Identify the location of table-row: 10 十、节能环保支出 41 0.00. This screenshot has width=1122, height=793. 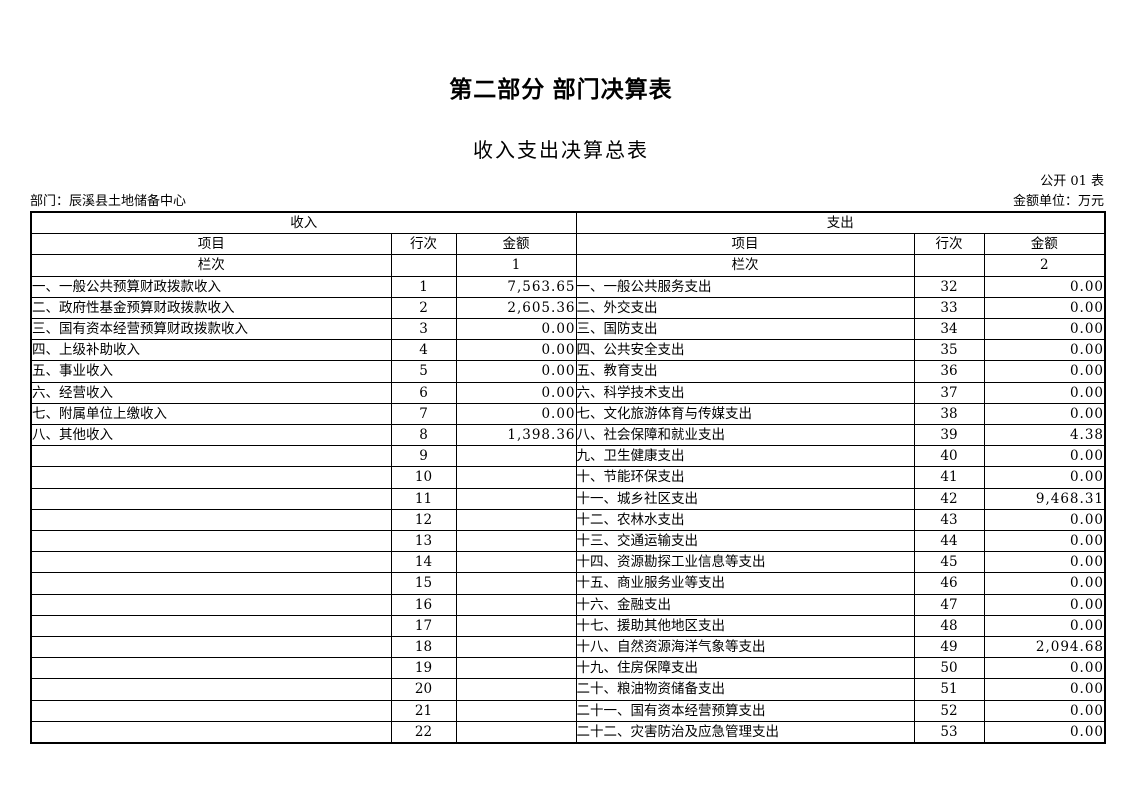
(568, 477).